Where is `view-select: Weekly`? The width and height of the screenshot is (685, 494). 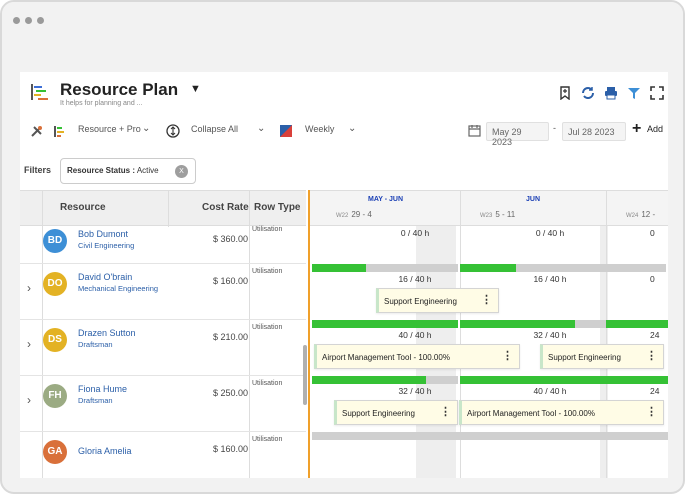 view-select: Weekly is located at coordinates (320, 129).